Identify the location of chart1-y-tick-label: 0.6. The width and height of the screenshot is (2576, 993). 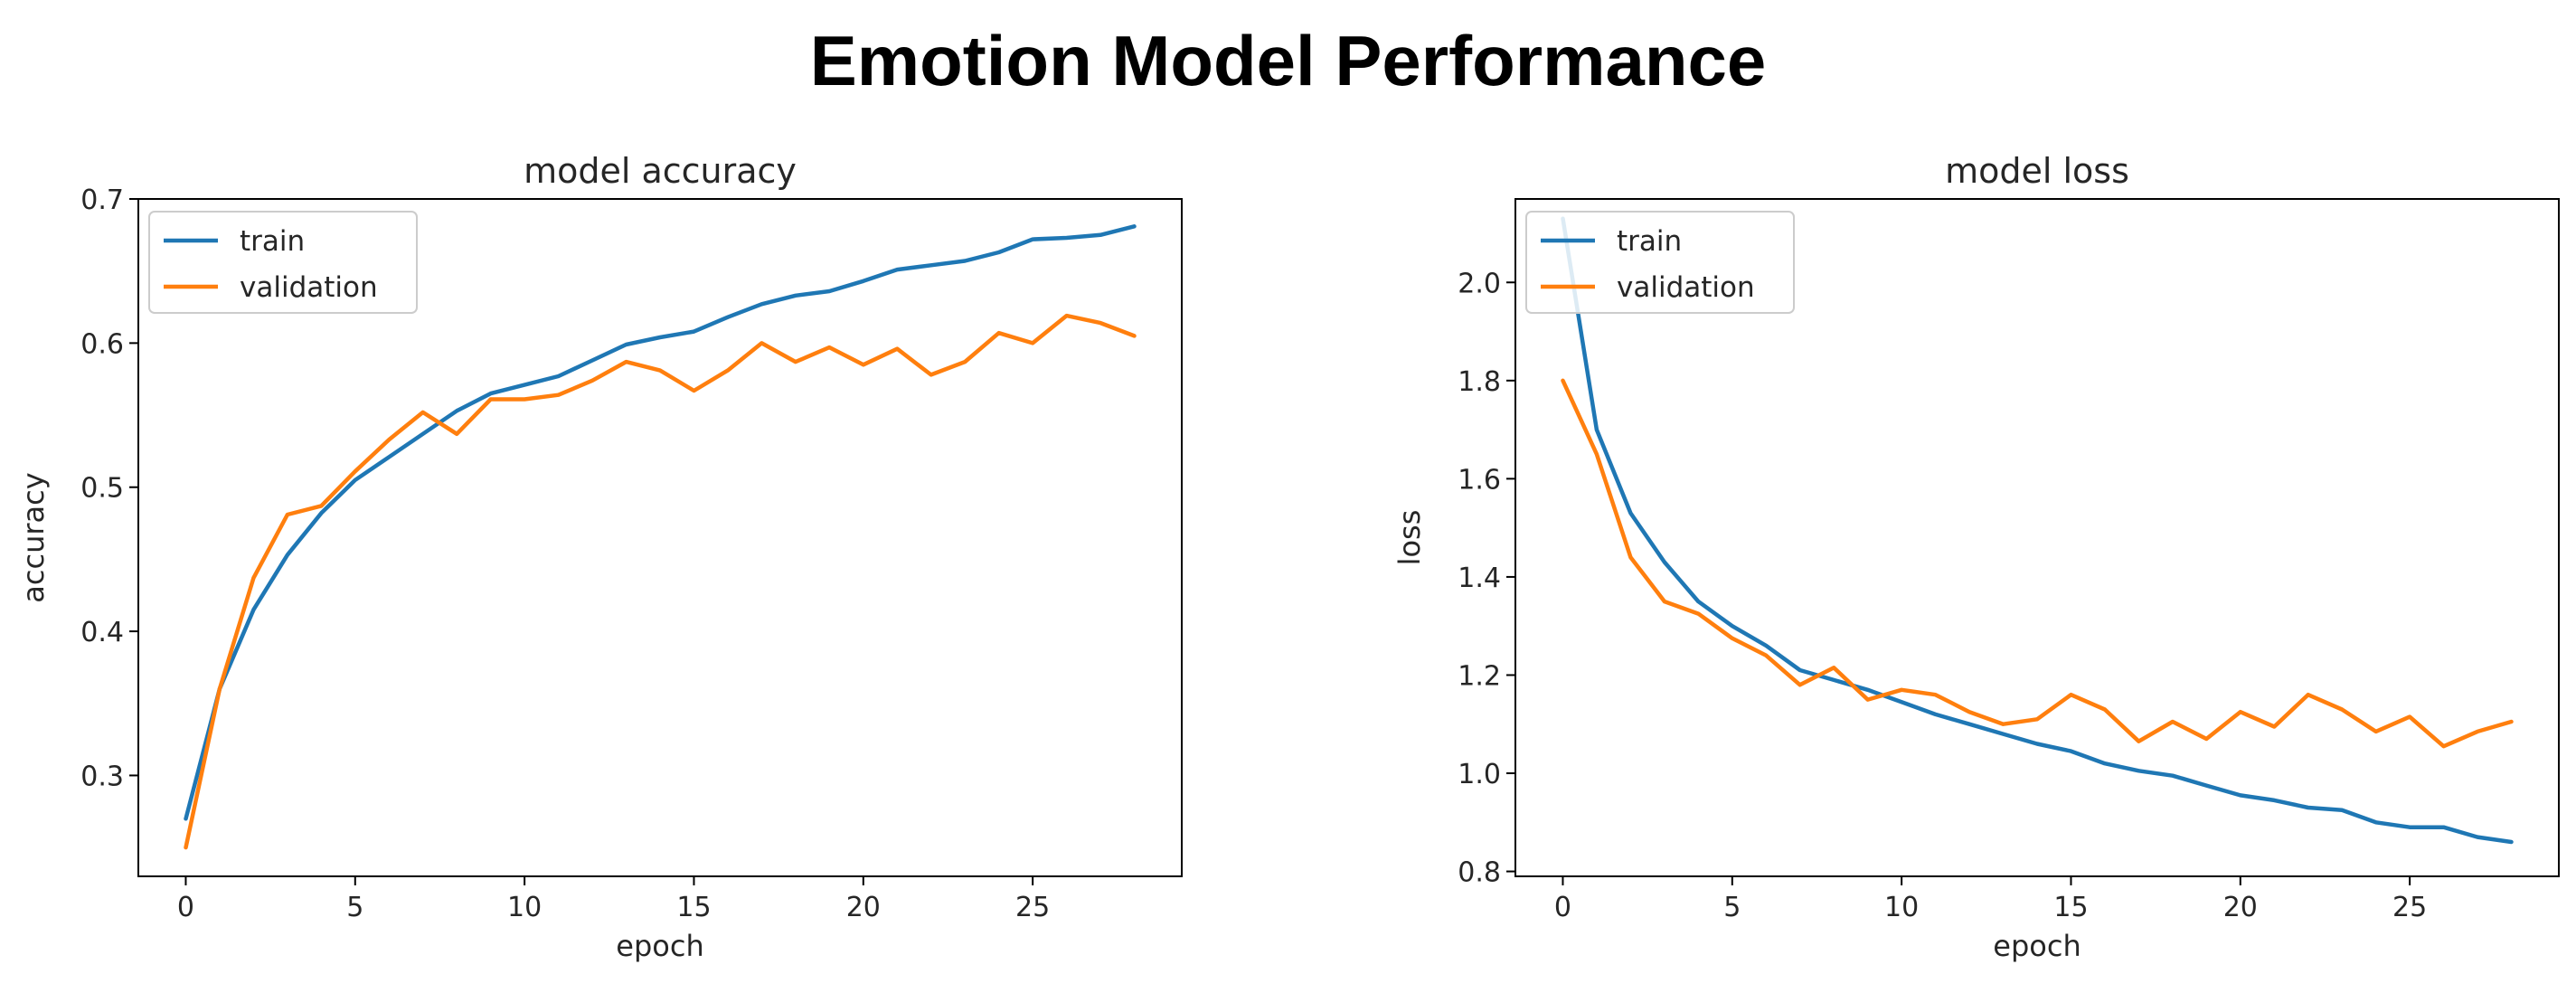
(102, 344).